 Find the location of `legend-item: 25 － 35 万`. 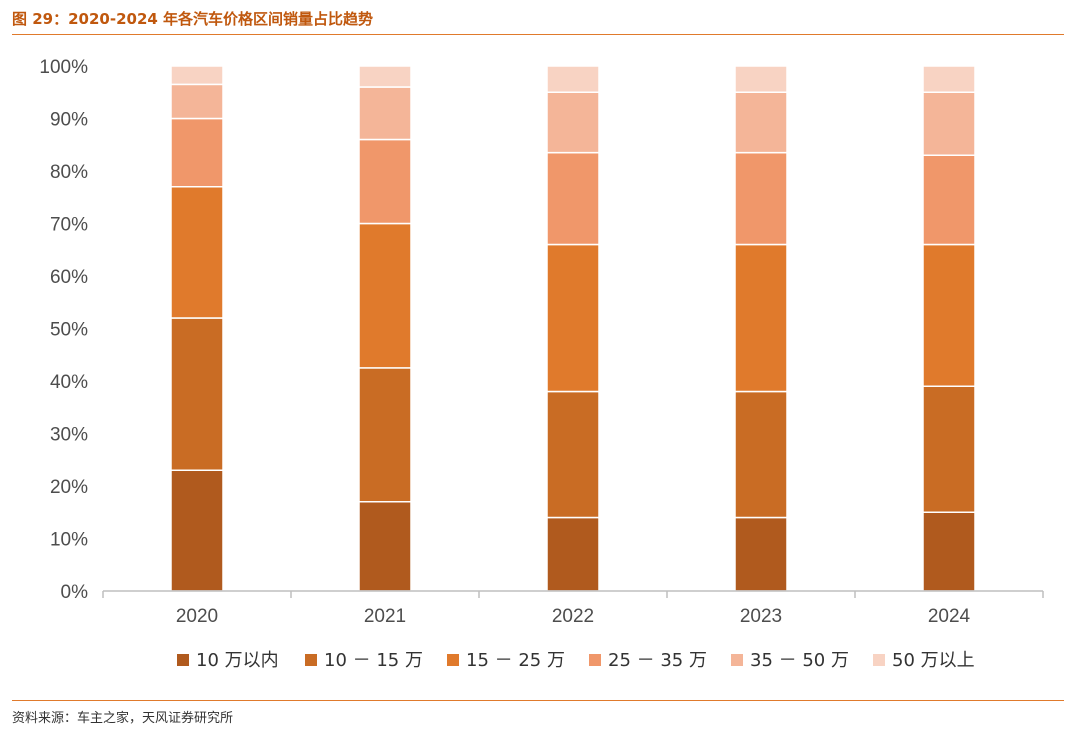

legend-item: 25 － 35 万 is located at coordinates (648, 660).